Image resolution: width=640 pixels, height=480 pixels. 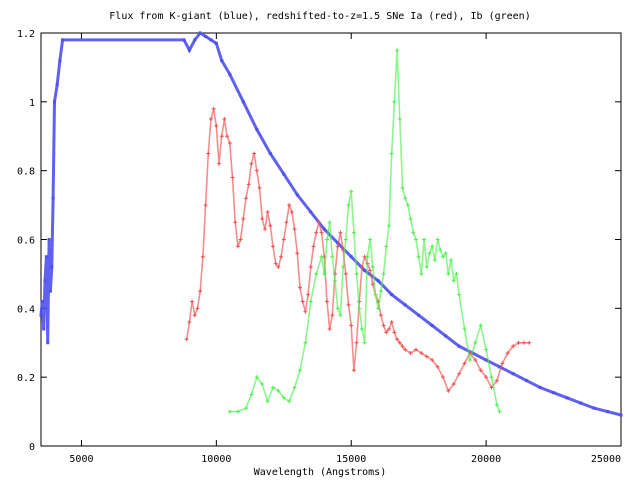 What do you see at coordinates (606, 459) in the screenshot?
I see `x-tick-label: 25000` at bounding box center [606, 459].